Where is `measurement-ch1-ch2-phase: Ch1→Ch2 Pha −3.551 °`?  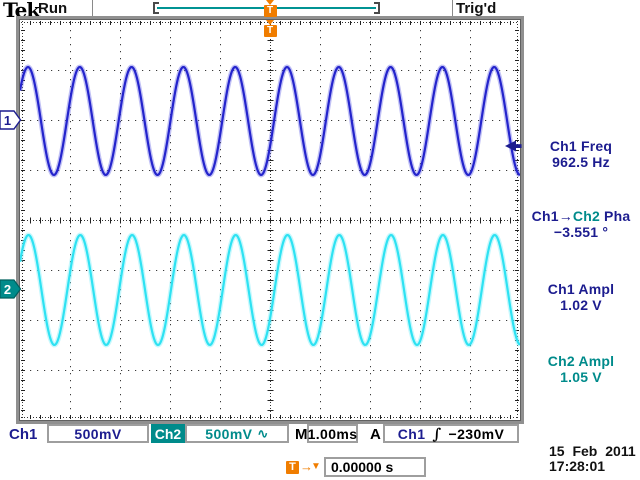
measurement-ch1-ch2-phase: Ch1→Ch2 Pha −3.551 ° is located at coordinates (581, 224).